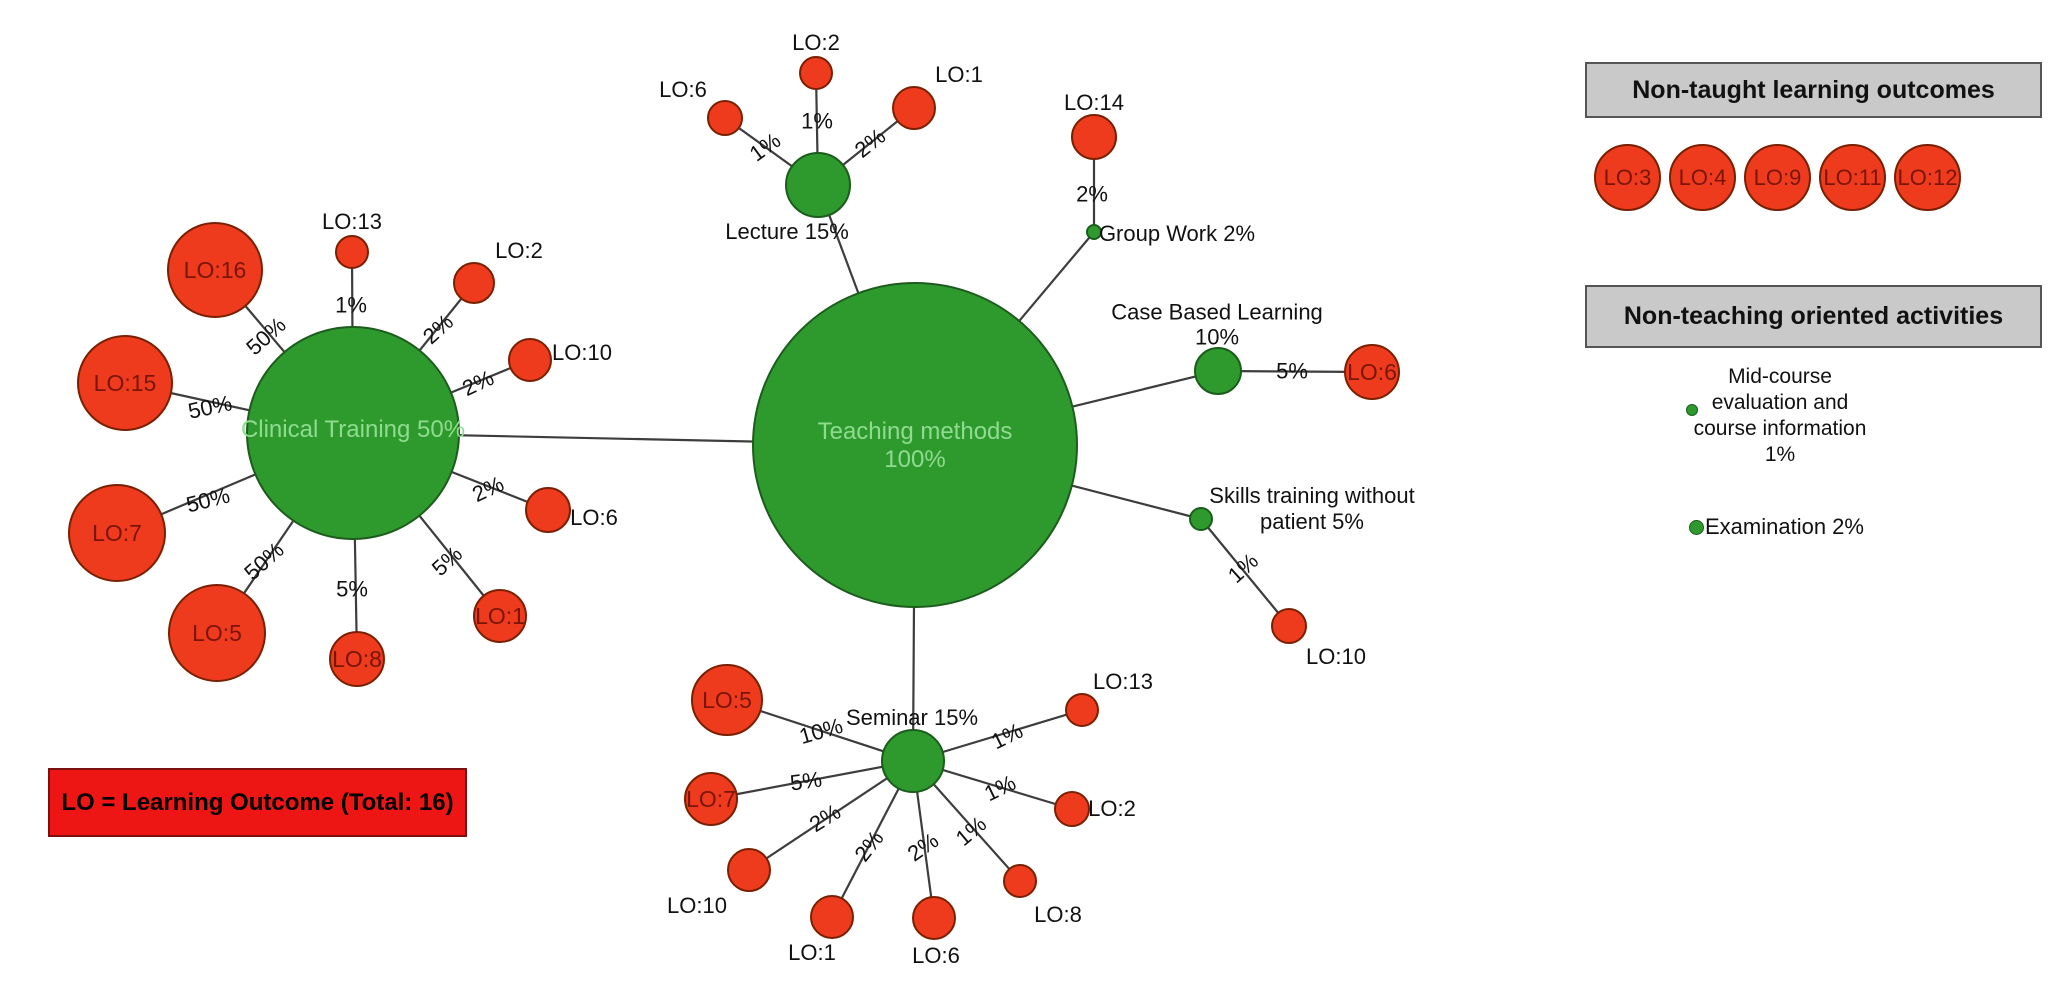 The image size is (2059, 1001). Describe the element at coordinates (818, 185) in the screenshot. I see `node-lecture` at that location.